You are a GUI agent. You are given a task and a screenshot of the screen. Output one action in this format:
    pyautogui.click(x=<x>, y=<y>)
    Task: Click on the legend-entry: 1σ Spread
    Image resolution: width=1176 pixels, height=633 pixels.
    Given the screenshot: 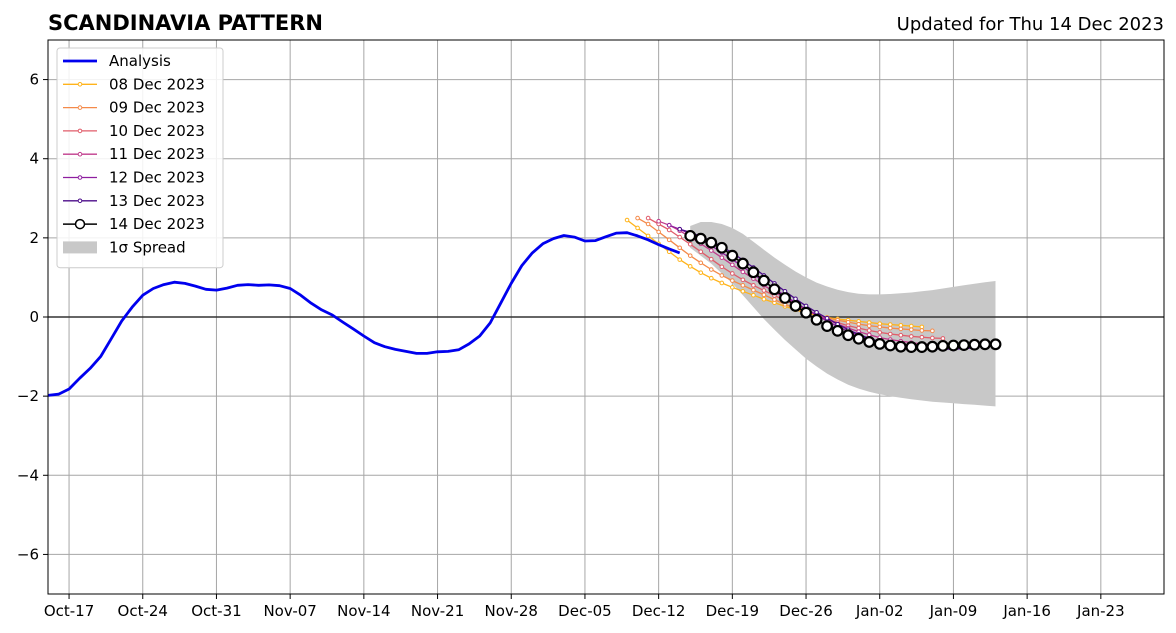 What is the action you would take?
    pyautogui.click(x=124, y=247)
    